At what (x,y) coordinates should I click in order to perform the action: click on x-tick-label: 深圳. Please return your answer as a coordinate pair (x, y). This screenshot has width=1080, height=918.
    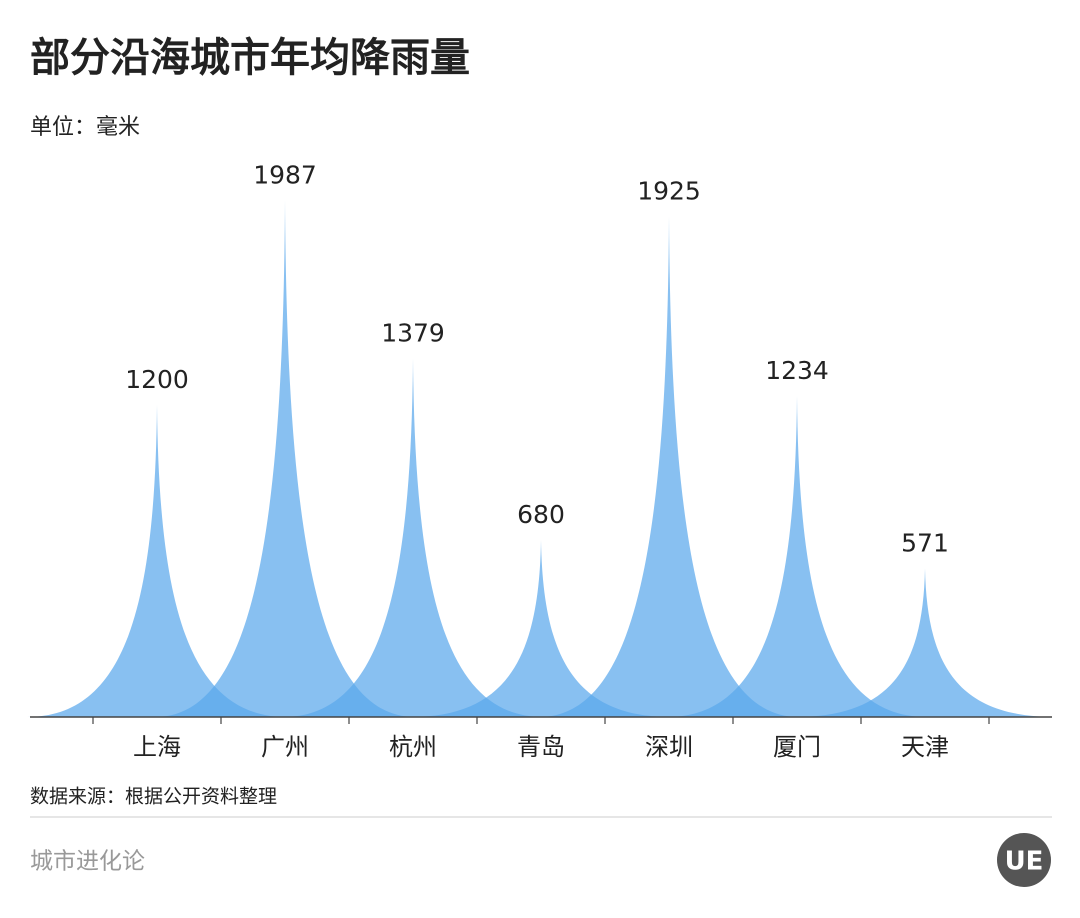
    Looking at the image, I should click on (669, 747).